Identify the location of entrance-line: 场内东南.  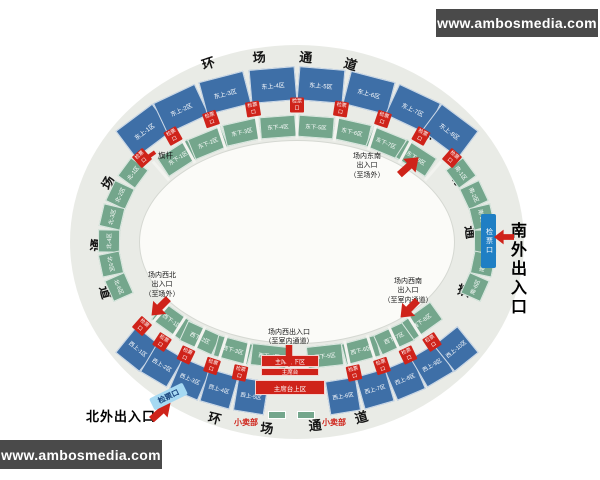
(367, 156).